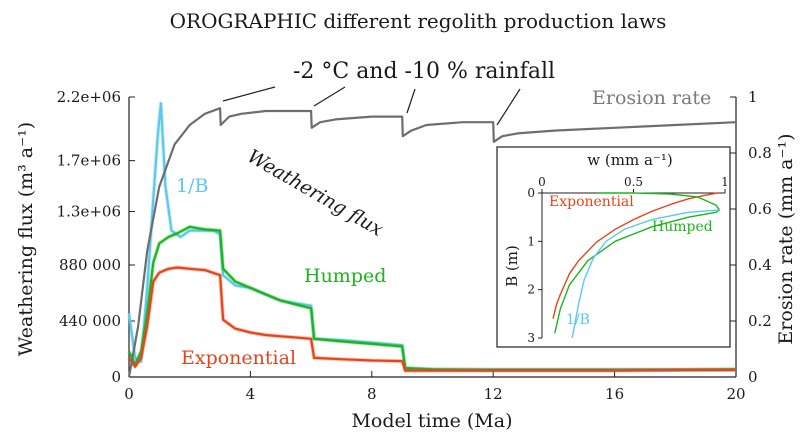  I want to click on x-tick-label: 4, so click(251, 394).